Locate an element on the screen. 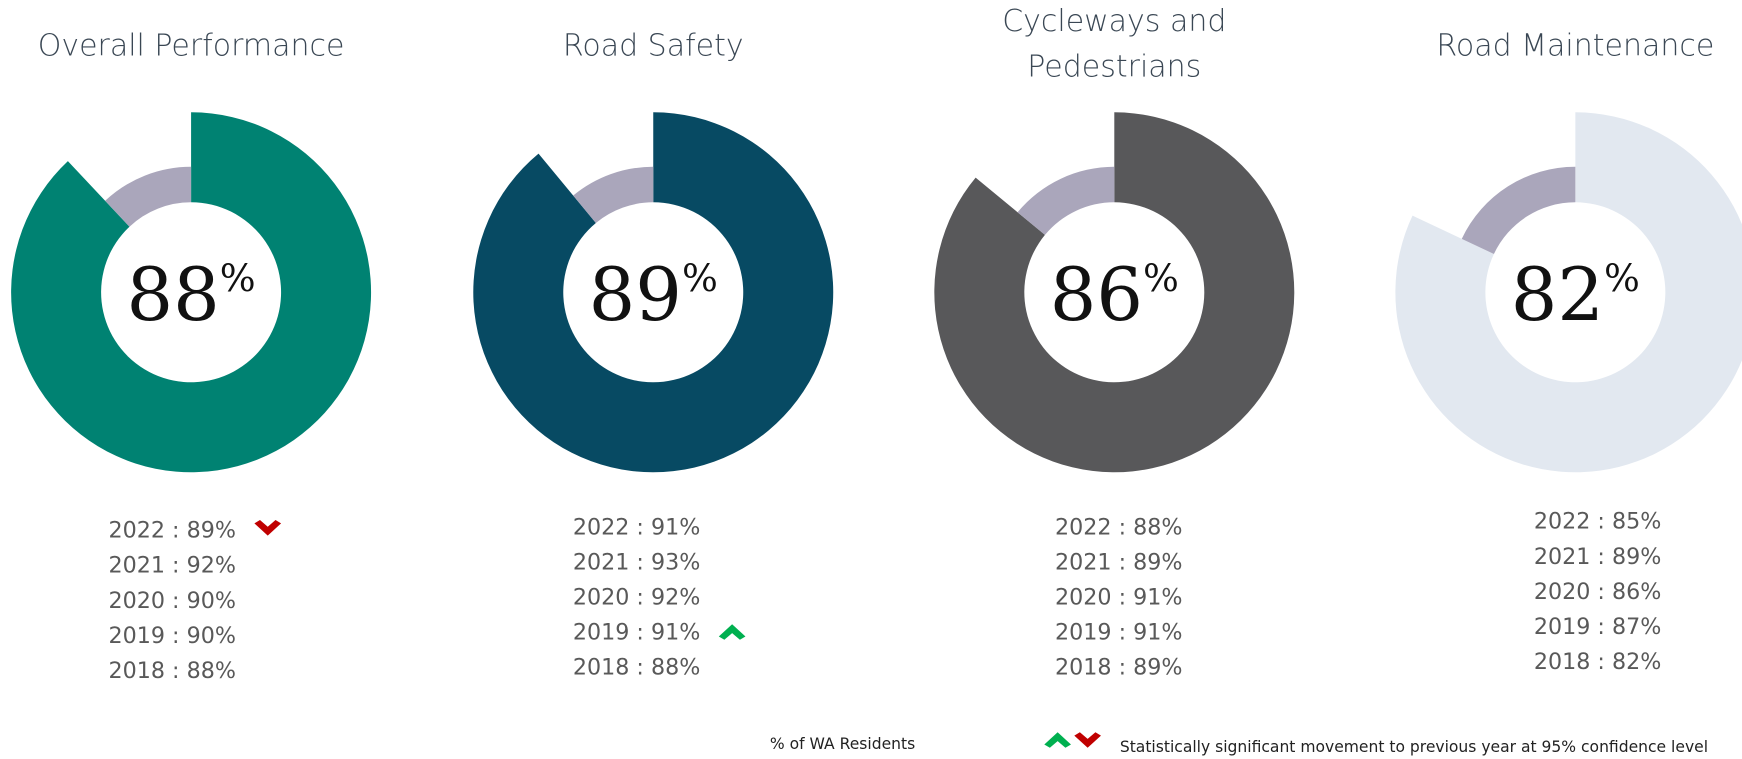  history-line: 2020 : 92% is located at coordinates (636, 598).